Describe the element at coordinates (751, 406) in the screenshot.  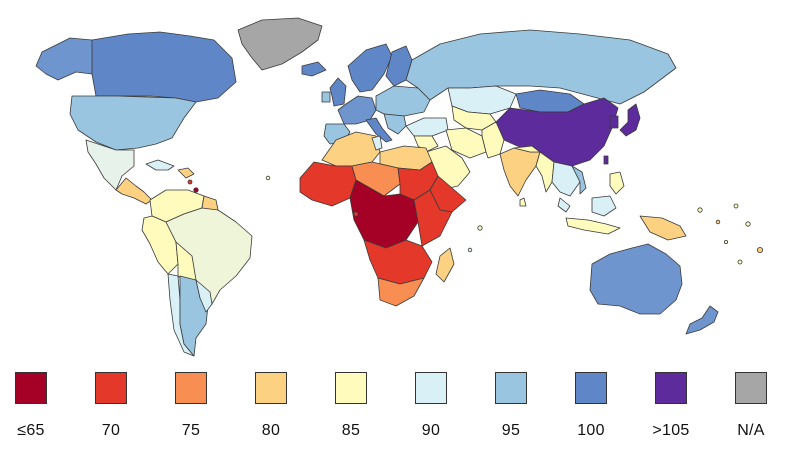
I see `legend-item: N/A` at that location.